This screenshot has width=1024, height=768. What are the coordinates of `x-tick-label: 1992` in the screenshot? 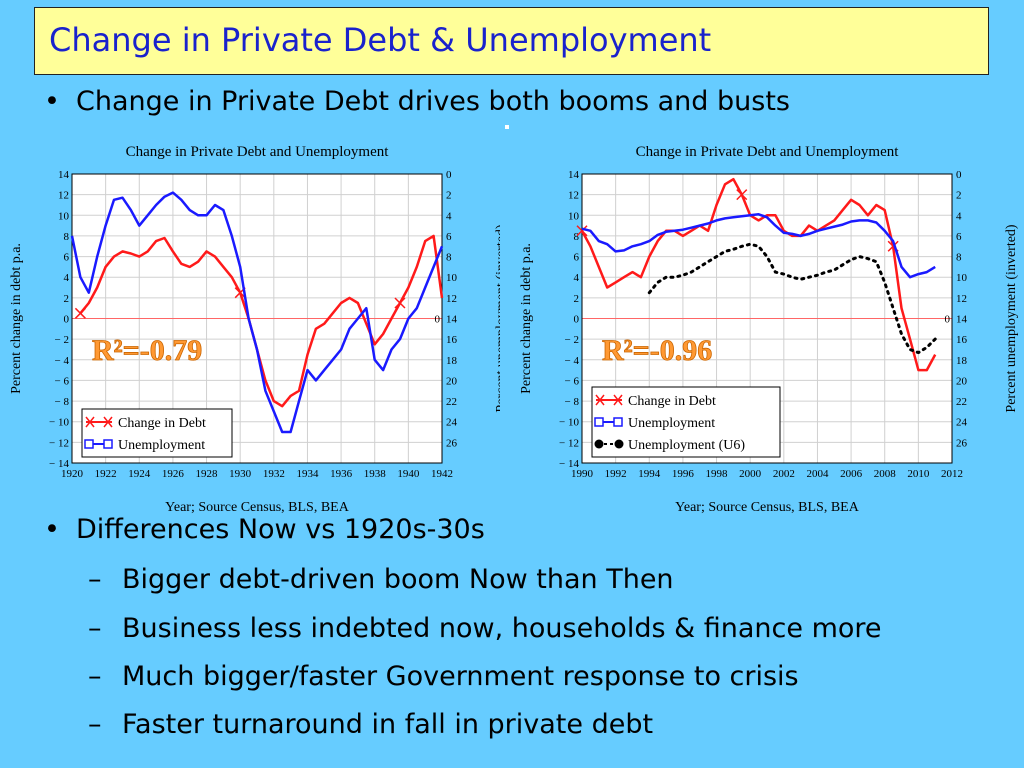 It's located at (616, 474).